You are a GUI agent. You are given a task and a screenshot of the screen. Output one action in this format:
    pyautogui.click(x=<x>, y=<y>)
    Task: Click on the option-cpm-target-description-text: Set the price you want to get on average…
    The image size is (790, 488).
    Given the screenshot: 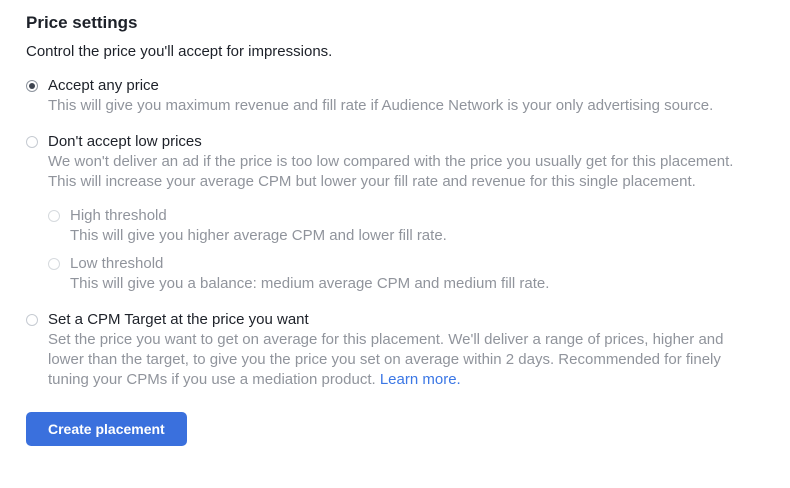 What is the action you would take?
    pyautogui.click(x=386, y=359)
    